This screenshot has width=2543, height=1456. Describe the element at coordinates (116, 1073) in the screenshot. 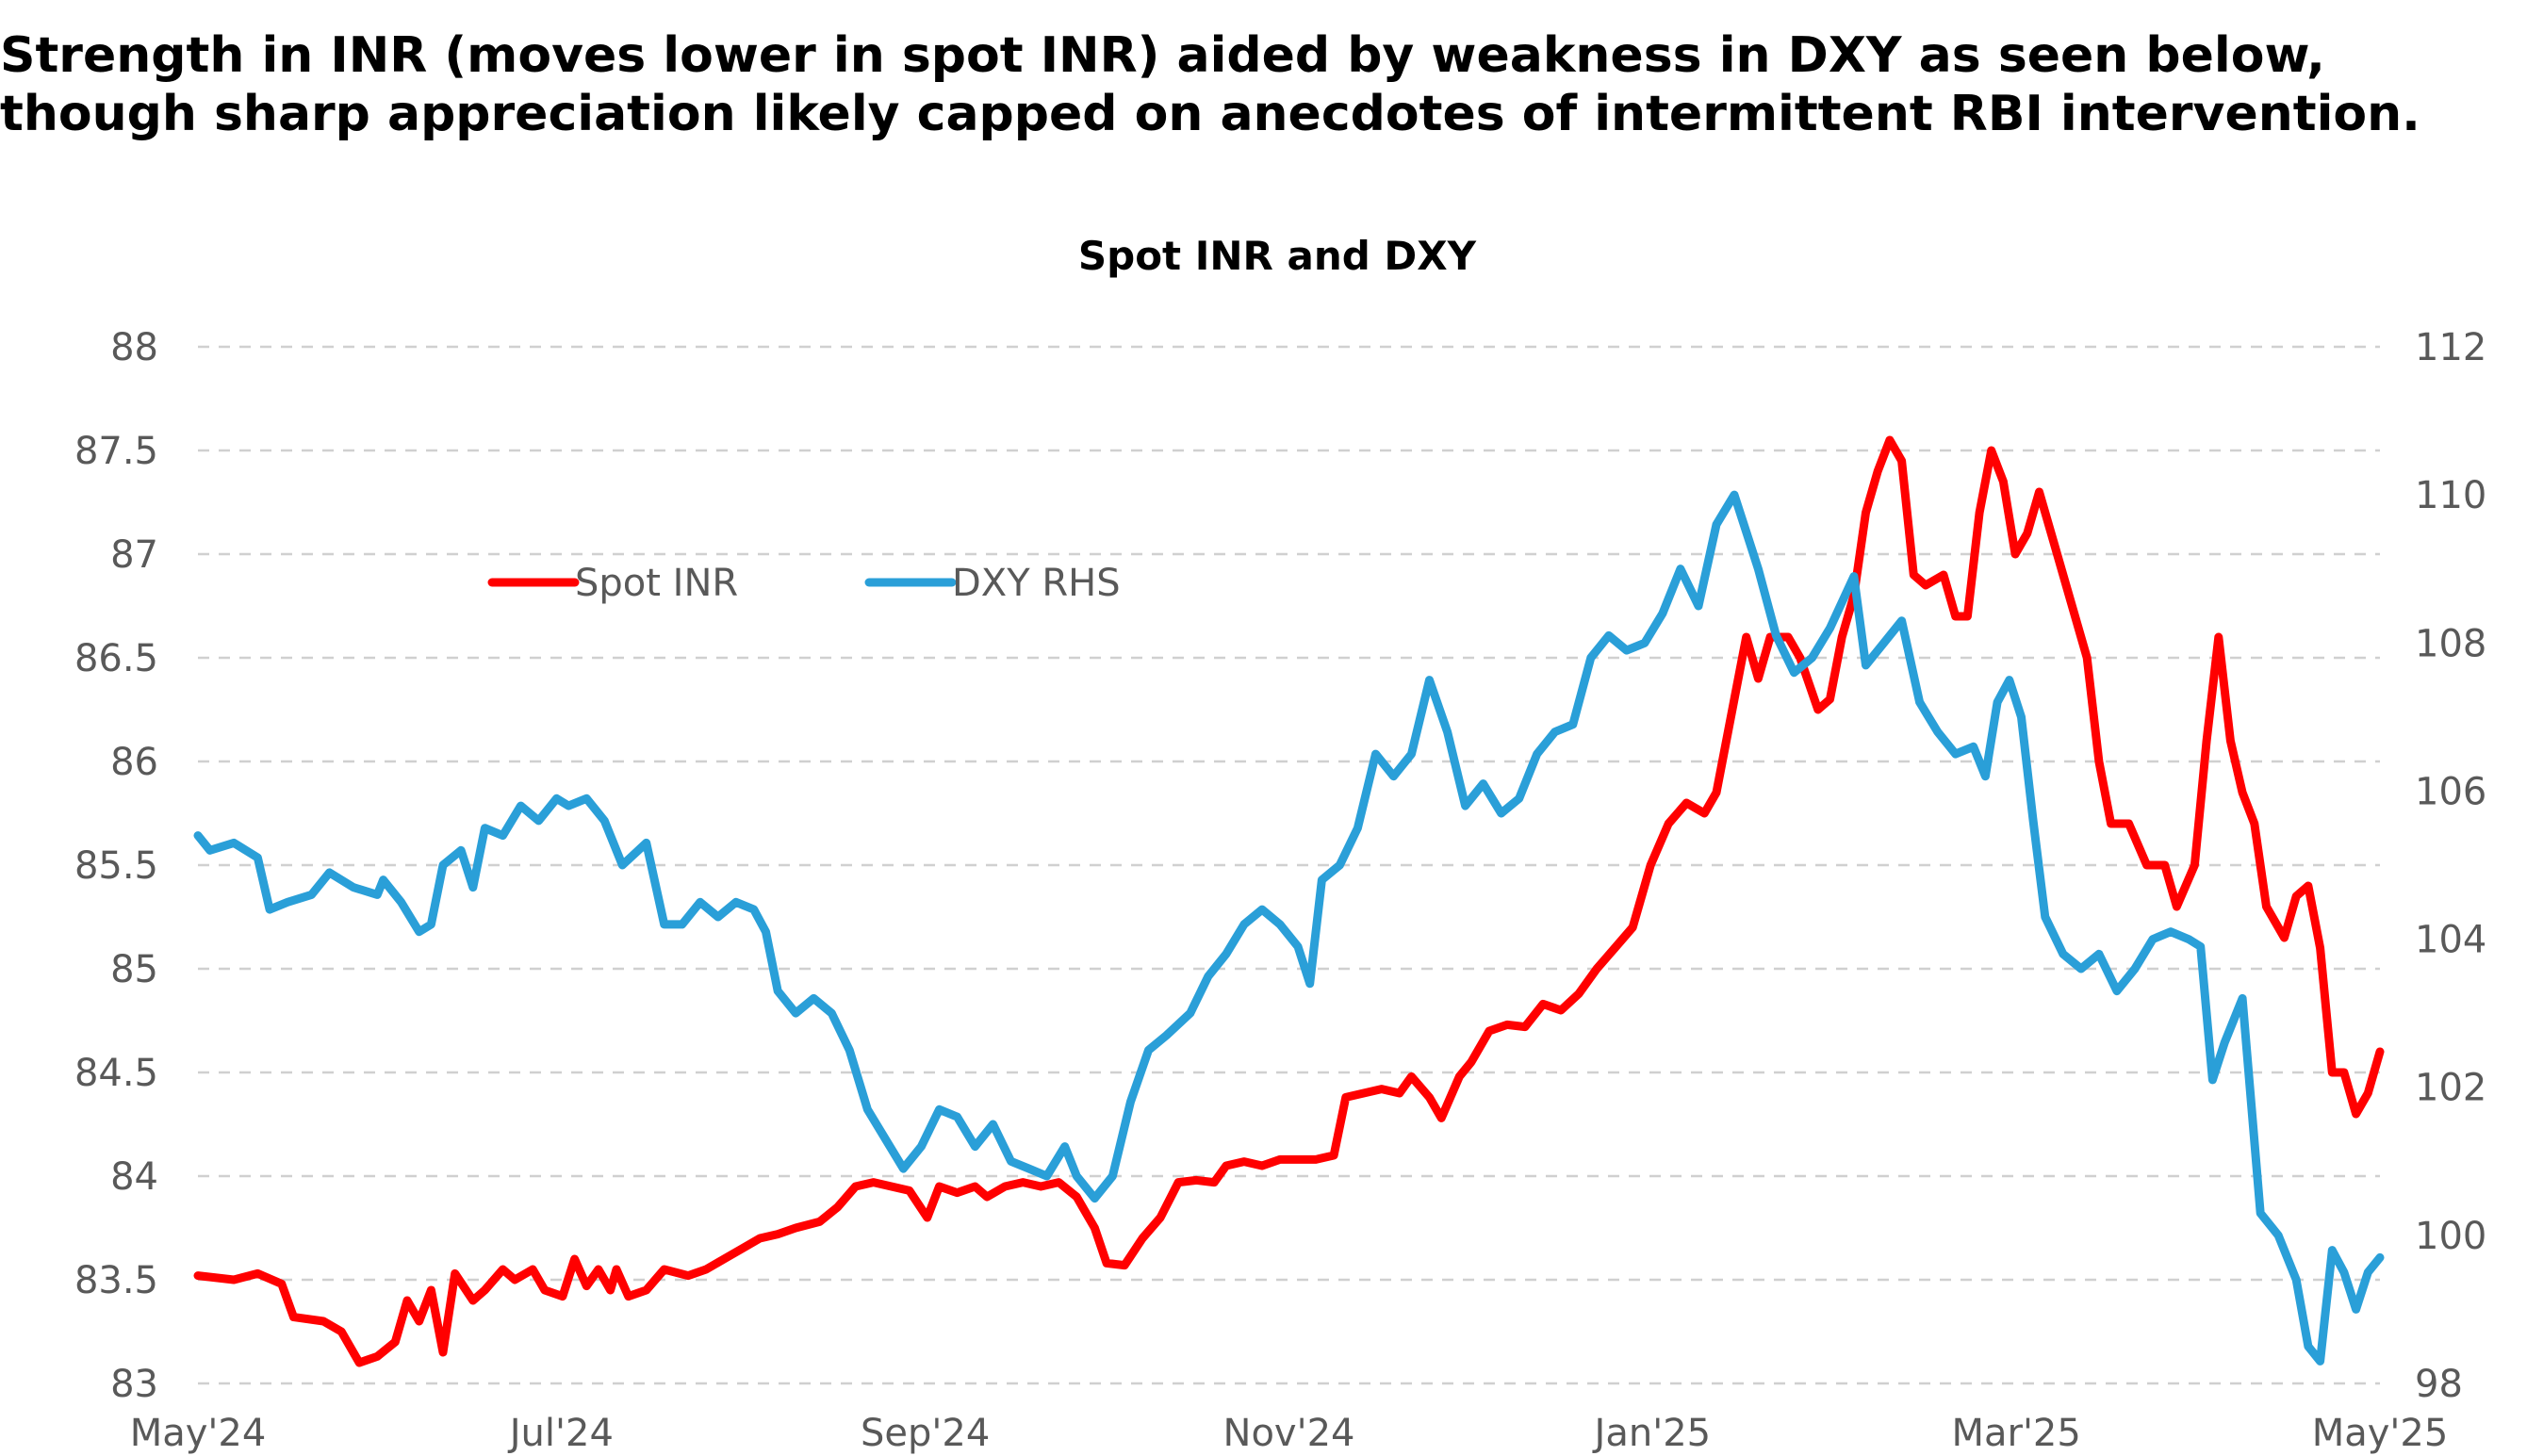

I see `left-tick-label: 84.5` at that location.